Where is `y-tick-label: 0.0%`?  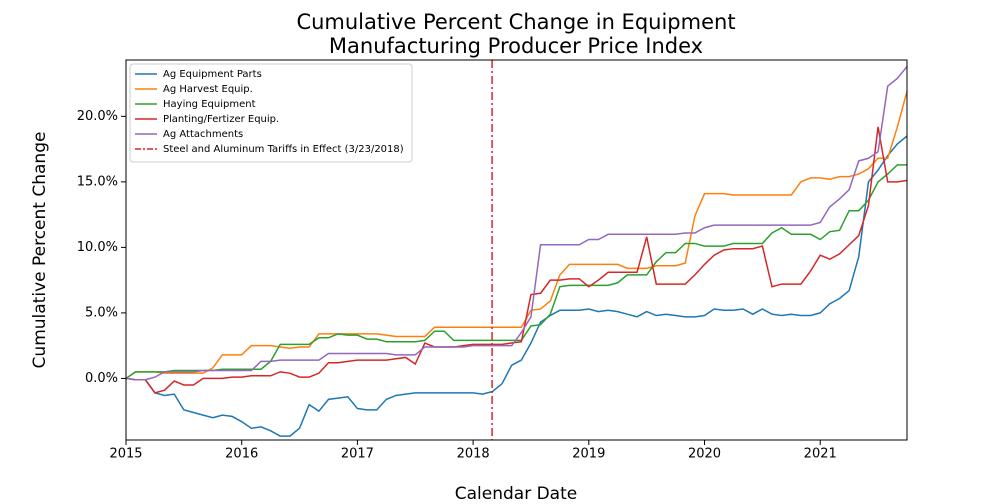 y-tick-label: 0.0% is located at coordinates (101, 378).